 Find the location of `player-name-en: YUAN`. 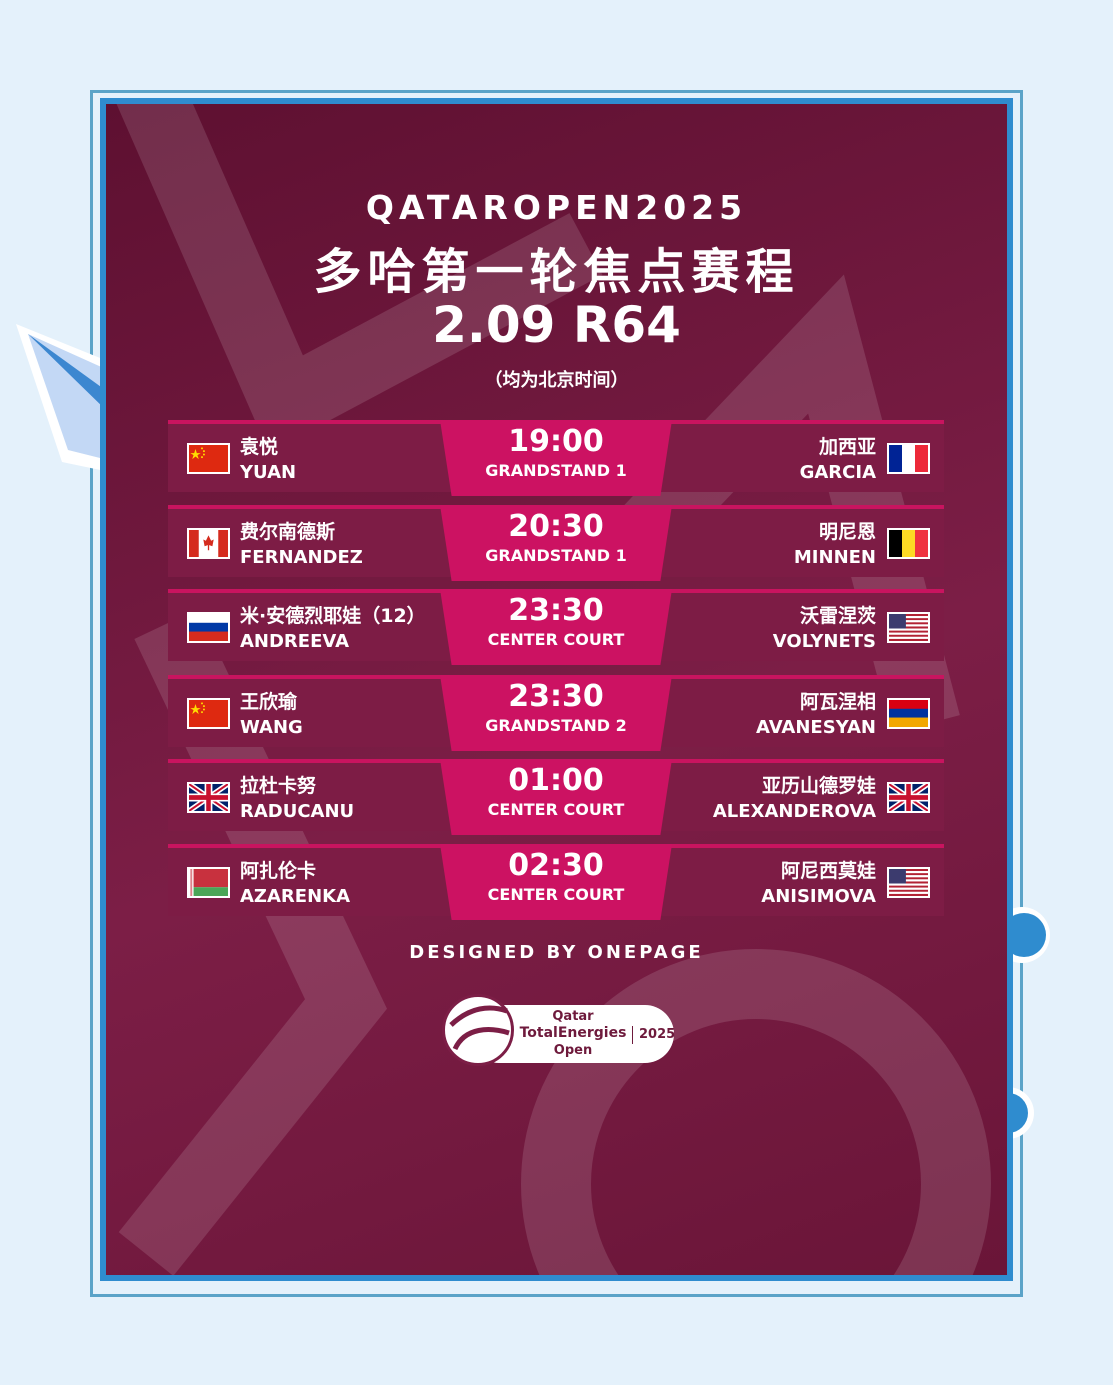

player-name-en: YUAN is located at coordinates (268, 472).